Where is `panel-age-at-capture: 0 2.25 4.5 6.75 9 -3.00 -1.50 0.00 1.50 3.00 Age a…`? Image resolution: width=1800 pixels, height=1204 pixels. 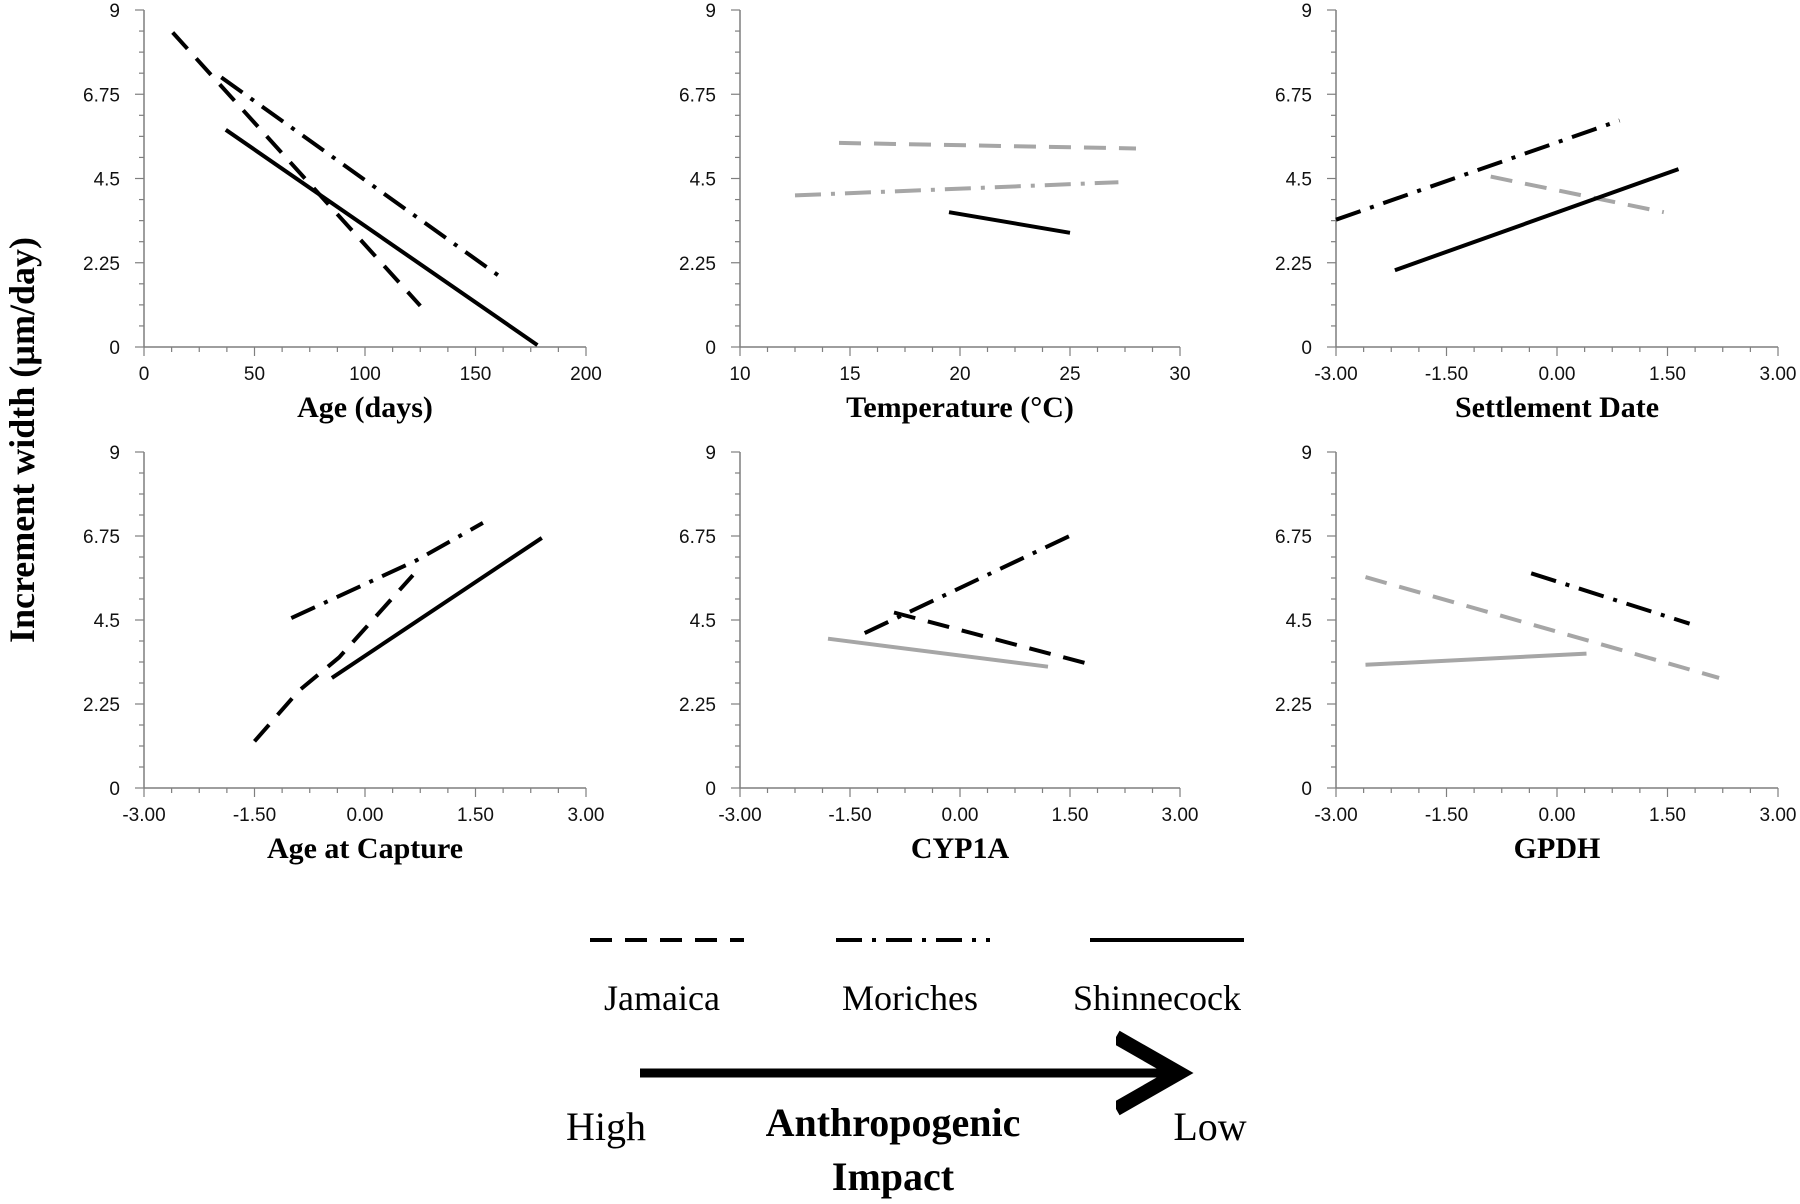 panel-age-at-capture: 0 2.25 4.5 6.75 9 -3.00 -1.50 0.00 1.50 3.00 Age a… is located at coordinates (343, 654).